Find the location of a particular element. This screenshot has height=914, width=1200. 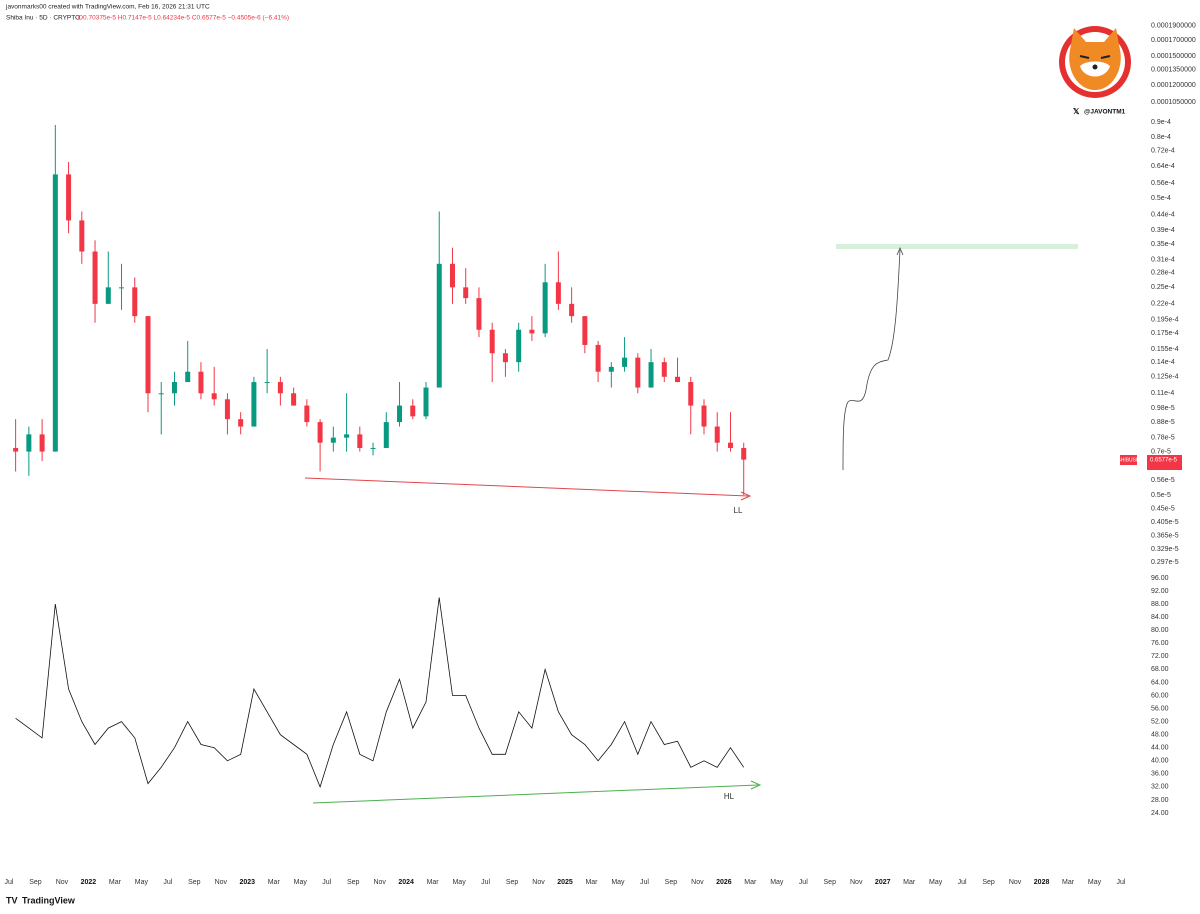

y-tick-label: 40.00 is located at coordinates (1160, 761).